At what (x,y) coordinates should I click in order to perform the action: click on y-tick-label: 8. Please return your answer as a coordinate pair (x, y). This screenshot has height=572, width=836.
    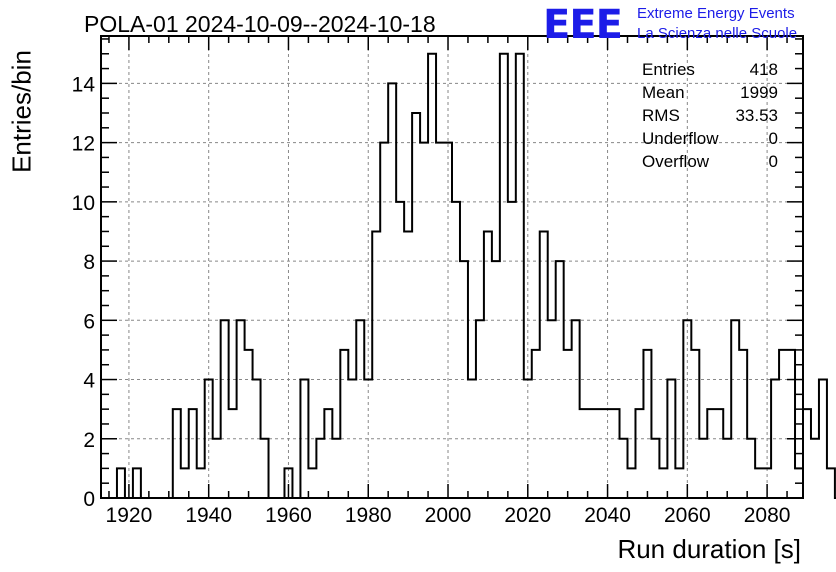
    Looking at the image, I should click on (89, 262).